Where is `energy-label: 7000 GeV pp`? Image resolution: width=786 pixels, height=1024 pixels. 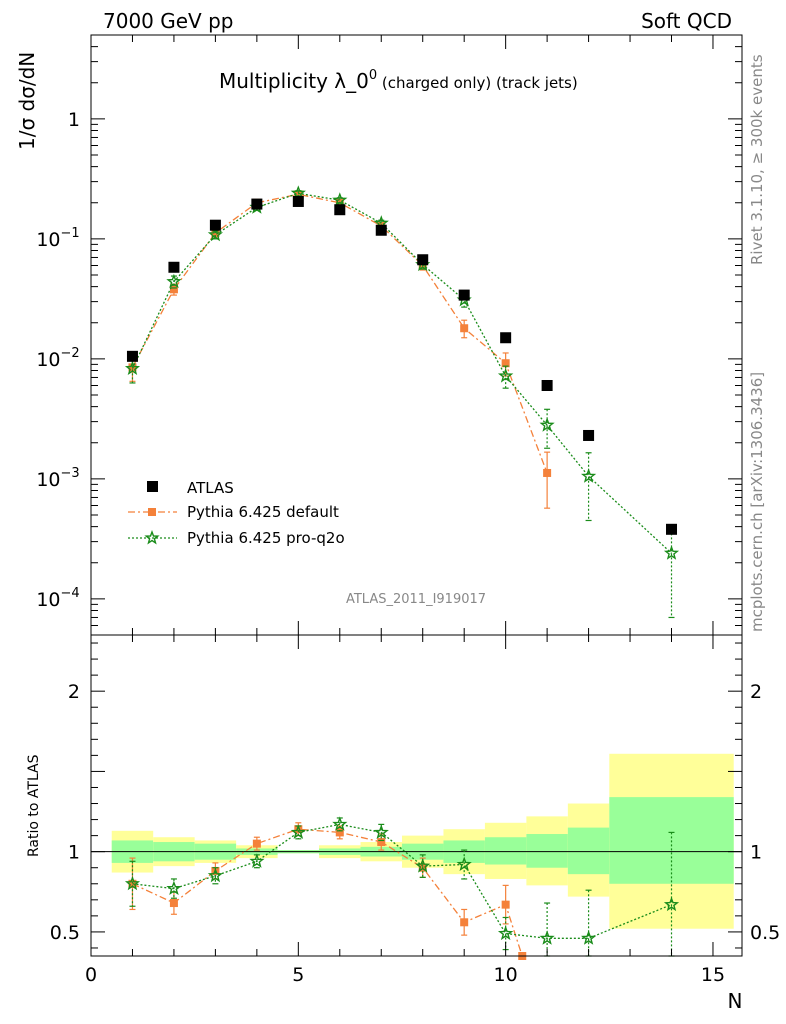
energy-label: 7000 GeV pp is located at coordinates (168, 21).